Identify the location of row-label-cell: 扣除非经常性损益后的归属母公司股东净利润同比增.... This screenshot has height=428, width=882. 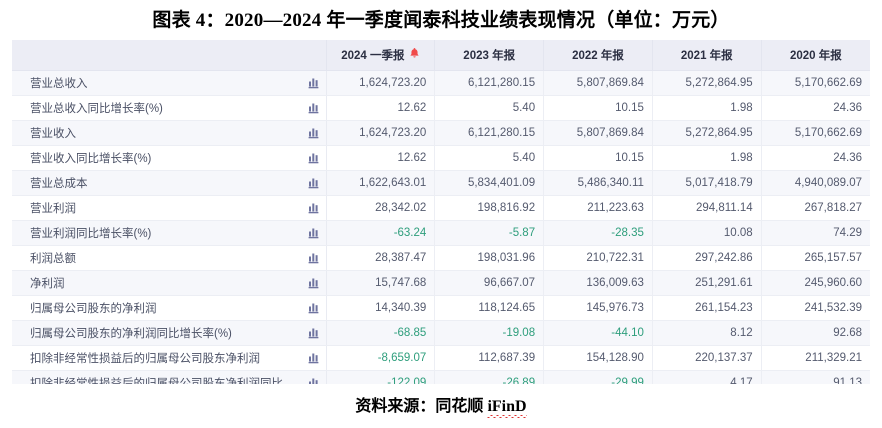
(169, 377).